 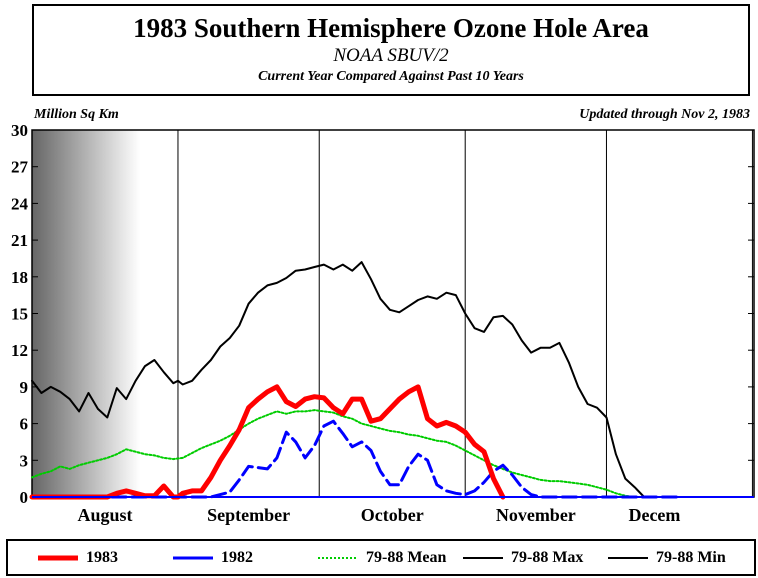 What do you see at coordinates (19, 240) in the screenshot?
I see `y-tick-label-21: 21` at bounding box center [19, 240].